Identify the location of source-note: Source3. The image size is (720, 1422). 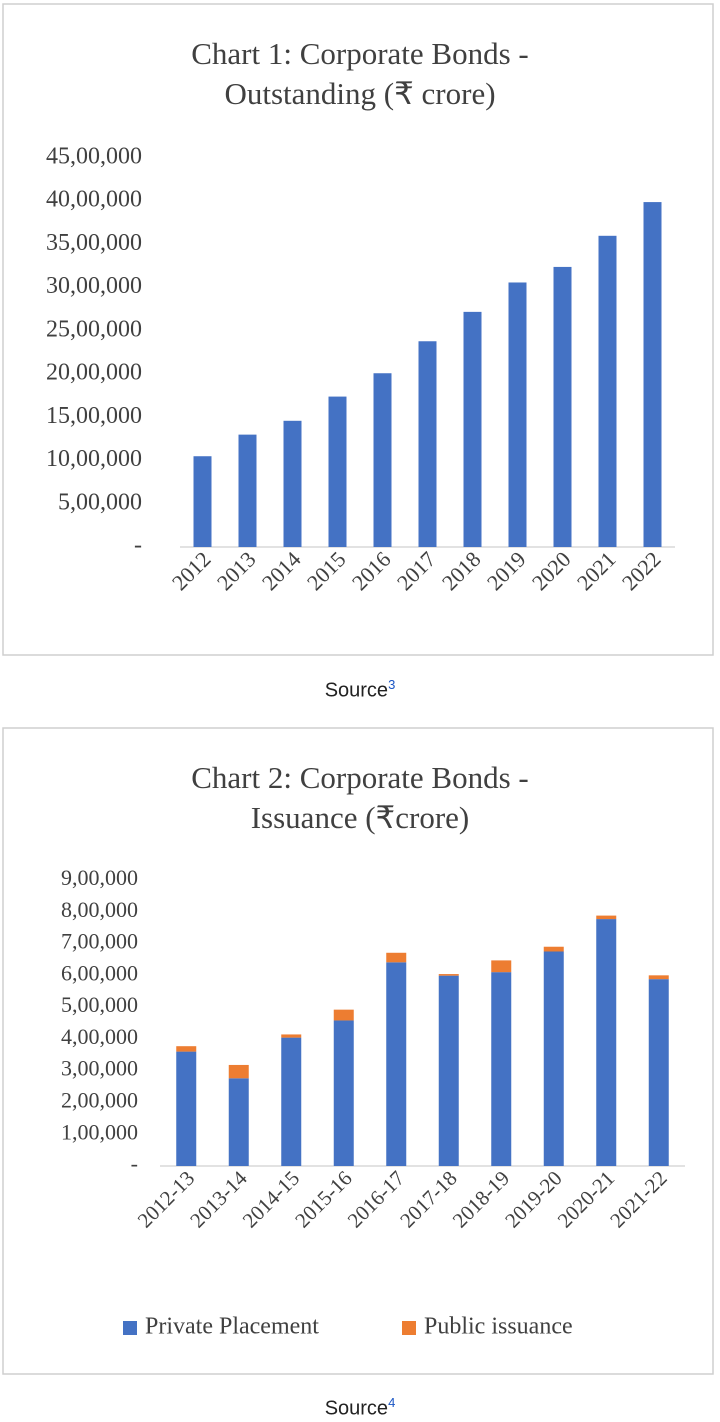
(360, 690).